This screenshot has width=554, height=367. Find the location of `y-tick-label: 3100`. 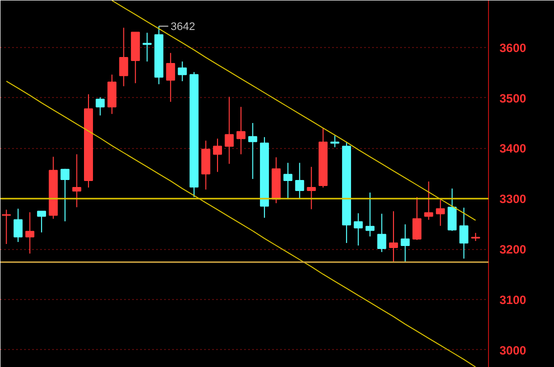

y-tick-label: 3100 is located at coordinates (513, 299).